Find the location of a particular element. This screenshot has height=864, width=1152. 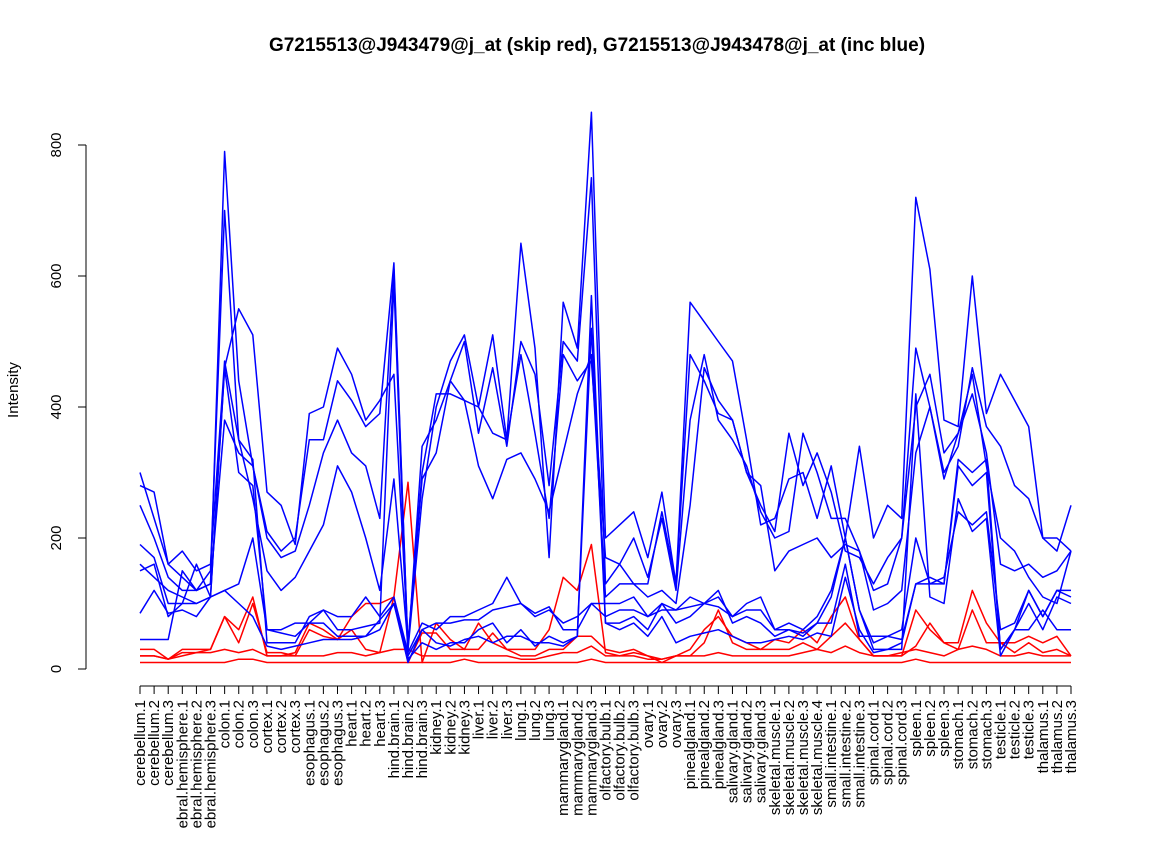

x-tick-label: small.intestine.2 is located at coordinates (845, 754).